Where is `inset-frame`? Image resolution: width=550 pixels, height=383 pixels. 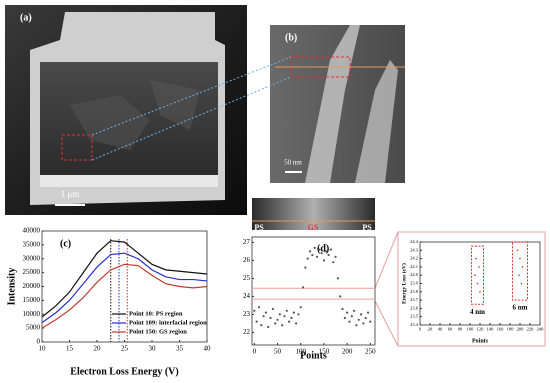
inset-frame is located at coordinates (471, 289).